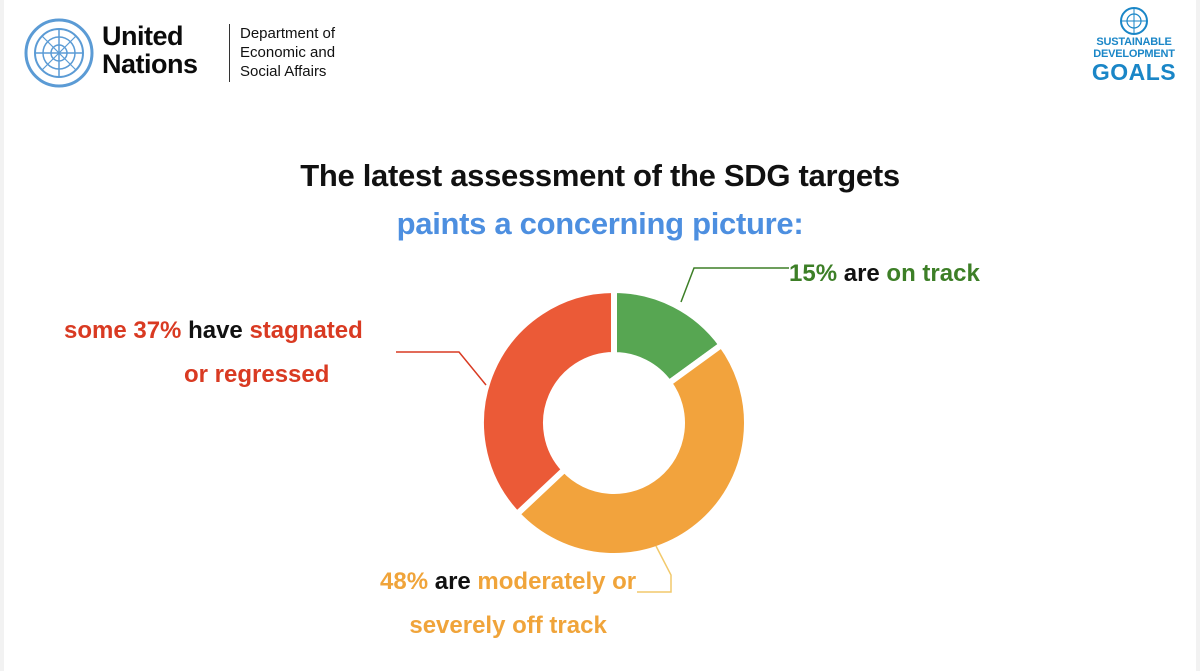 The height and width of the screenshot is (671, 1200). What do you see at coordinates (654, 569) in the screenshot?
I see `leader-line-off-track` at bounding box center [654, 569].